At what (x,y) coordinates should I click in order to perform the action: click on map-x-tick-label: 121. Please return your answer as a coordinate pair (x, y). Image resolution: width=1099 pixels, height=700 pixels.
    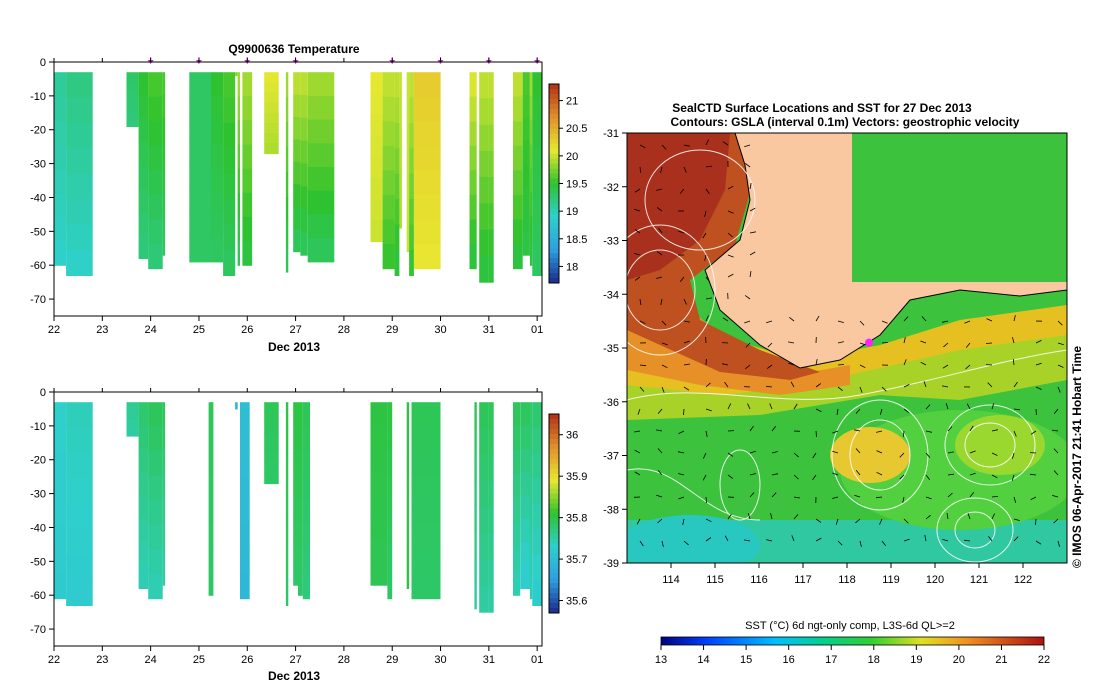
    Looking at the image, I should click on (979, 580).